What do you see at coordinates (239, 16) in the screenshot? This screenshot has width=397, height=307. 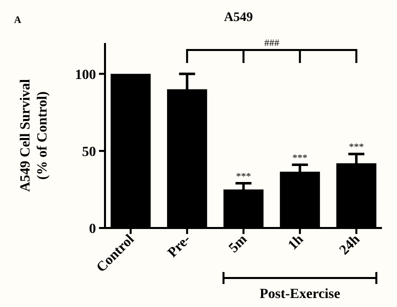 I see `chart-title: A549` at bounding box center [239, 16].